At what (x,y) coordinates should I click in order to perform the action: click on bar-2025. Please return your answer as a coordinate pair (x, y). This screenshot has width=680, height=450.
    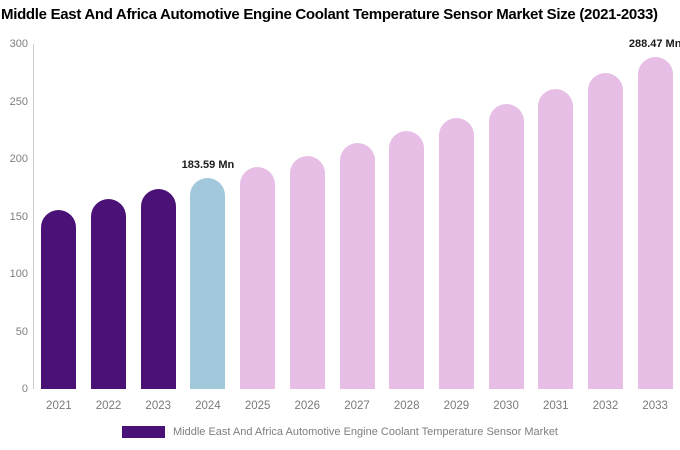
    Looking at the image, I should click on (258, 277).